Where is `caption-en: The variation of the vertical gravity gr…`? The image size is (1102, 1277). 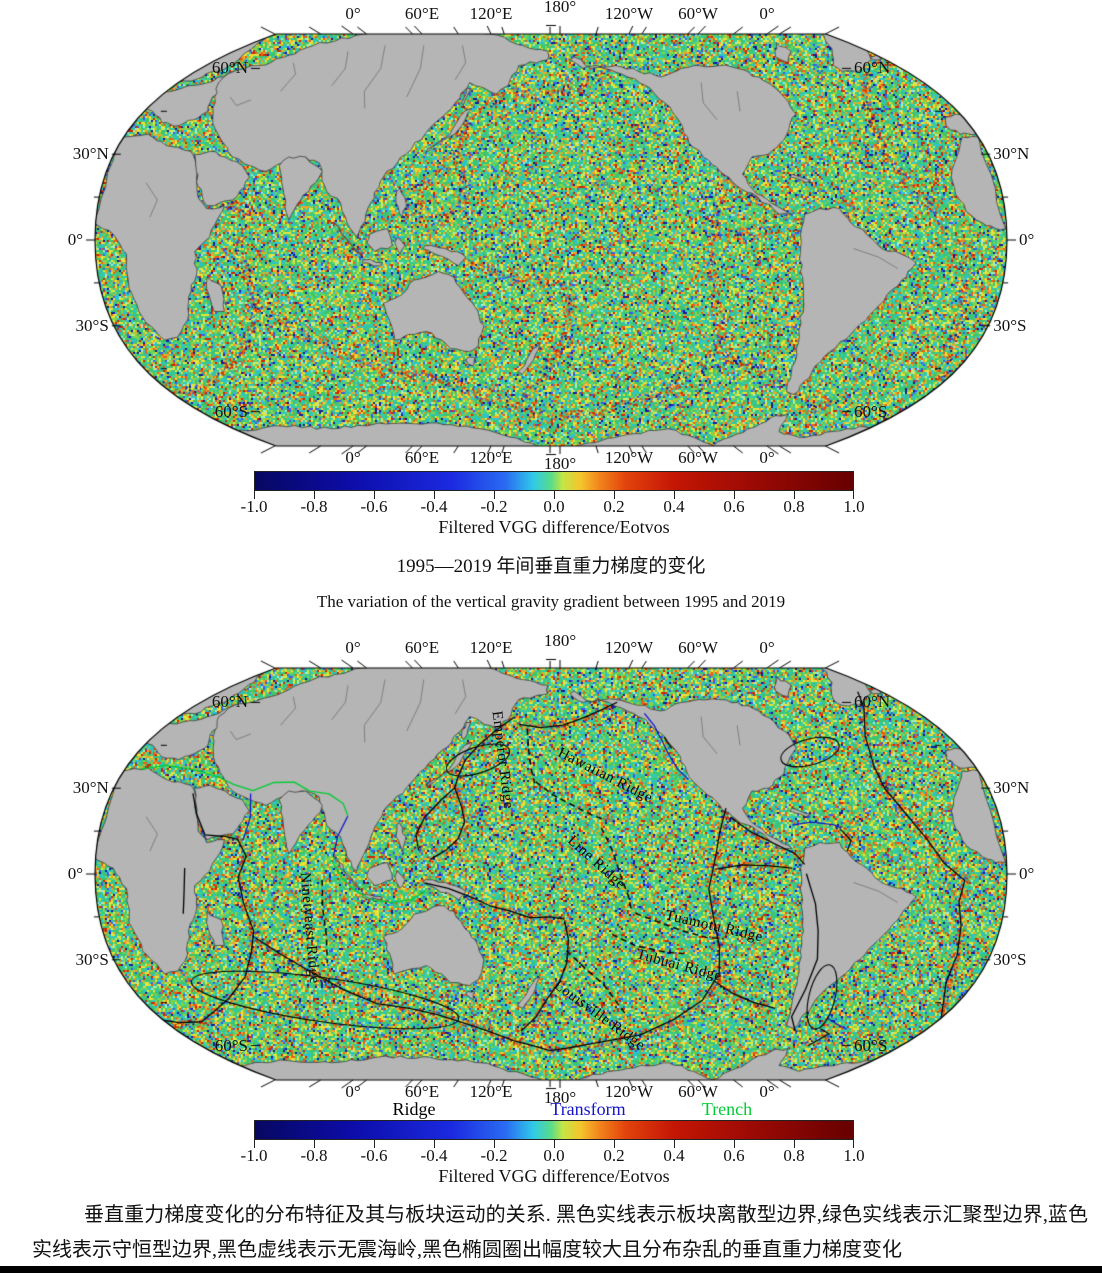 caption-en: The variation of the vertical gravity gr… is located at coordinates (551, 601).